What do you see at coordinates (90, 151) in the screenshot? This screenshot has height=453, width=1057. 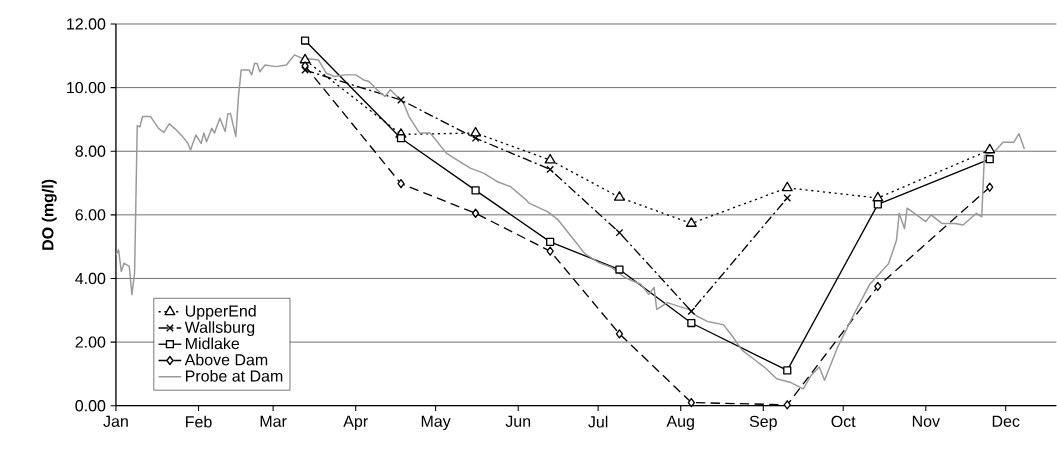 I see `y-tick-label: 8.00` at bounding box center [90, 151].